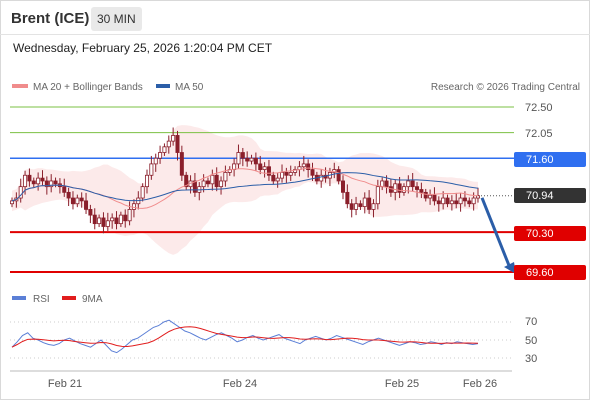  I want to click on rsi-gridlines, so click(261, 340).